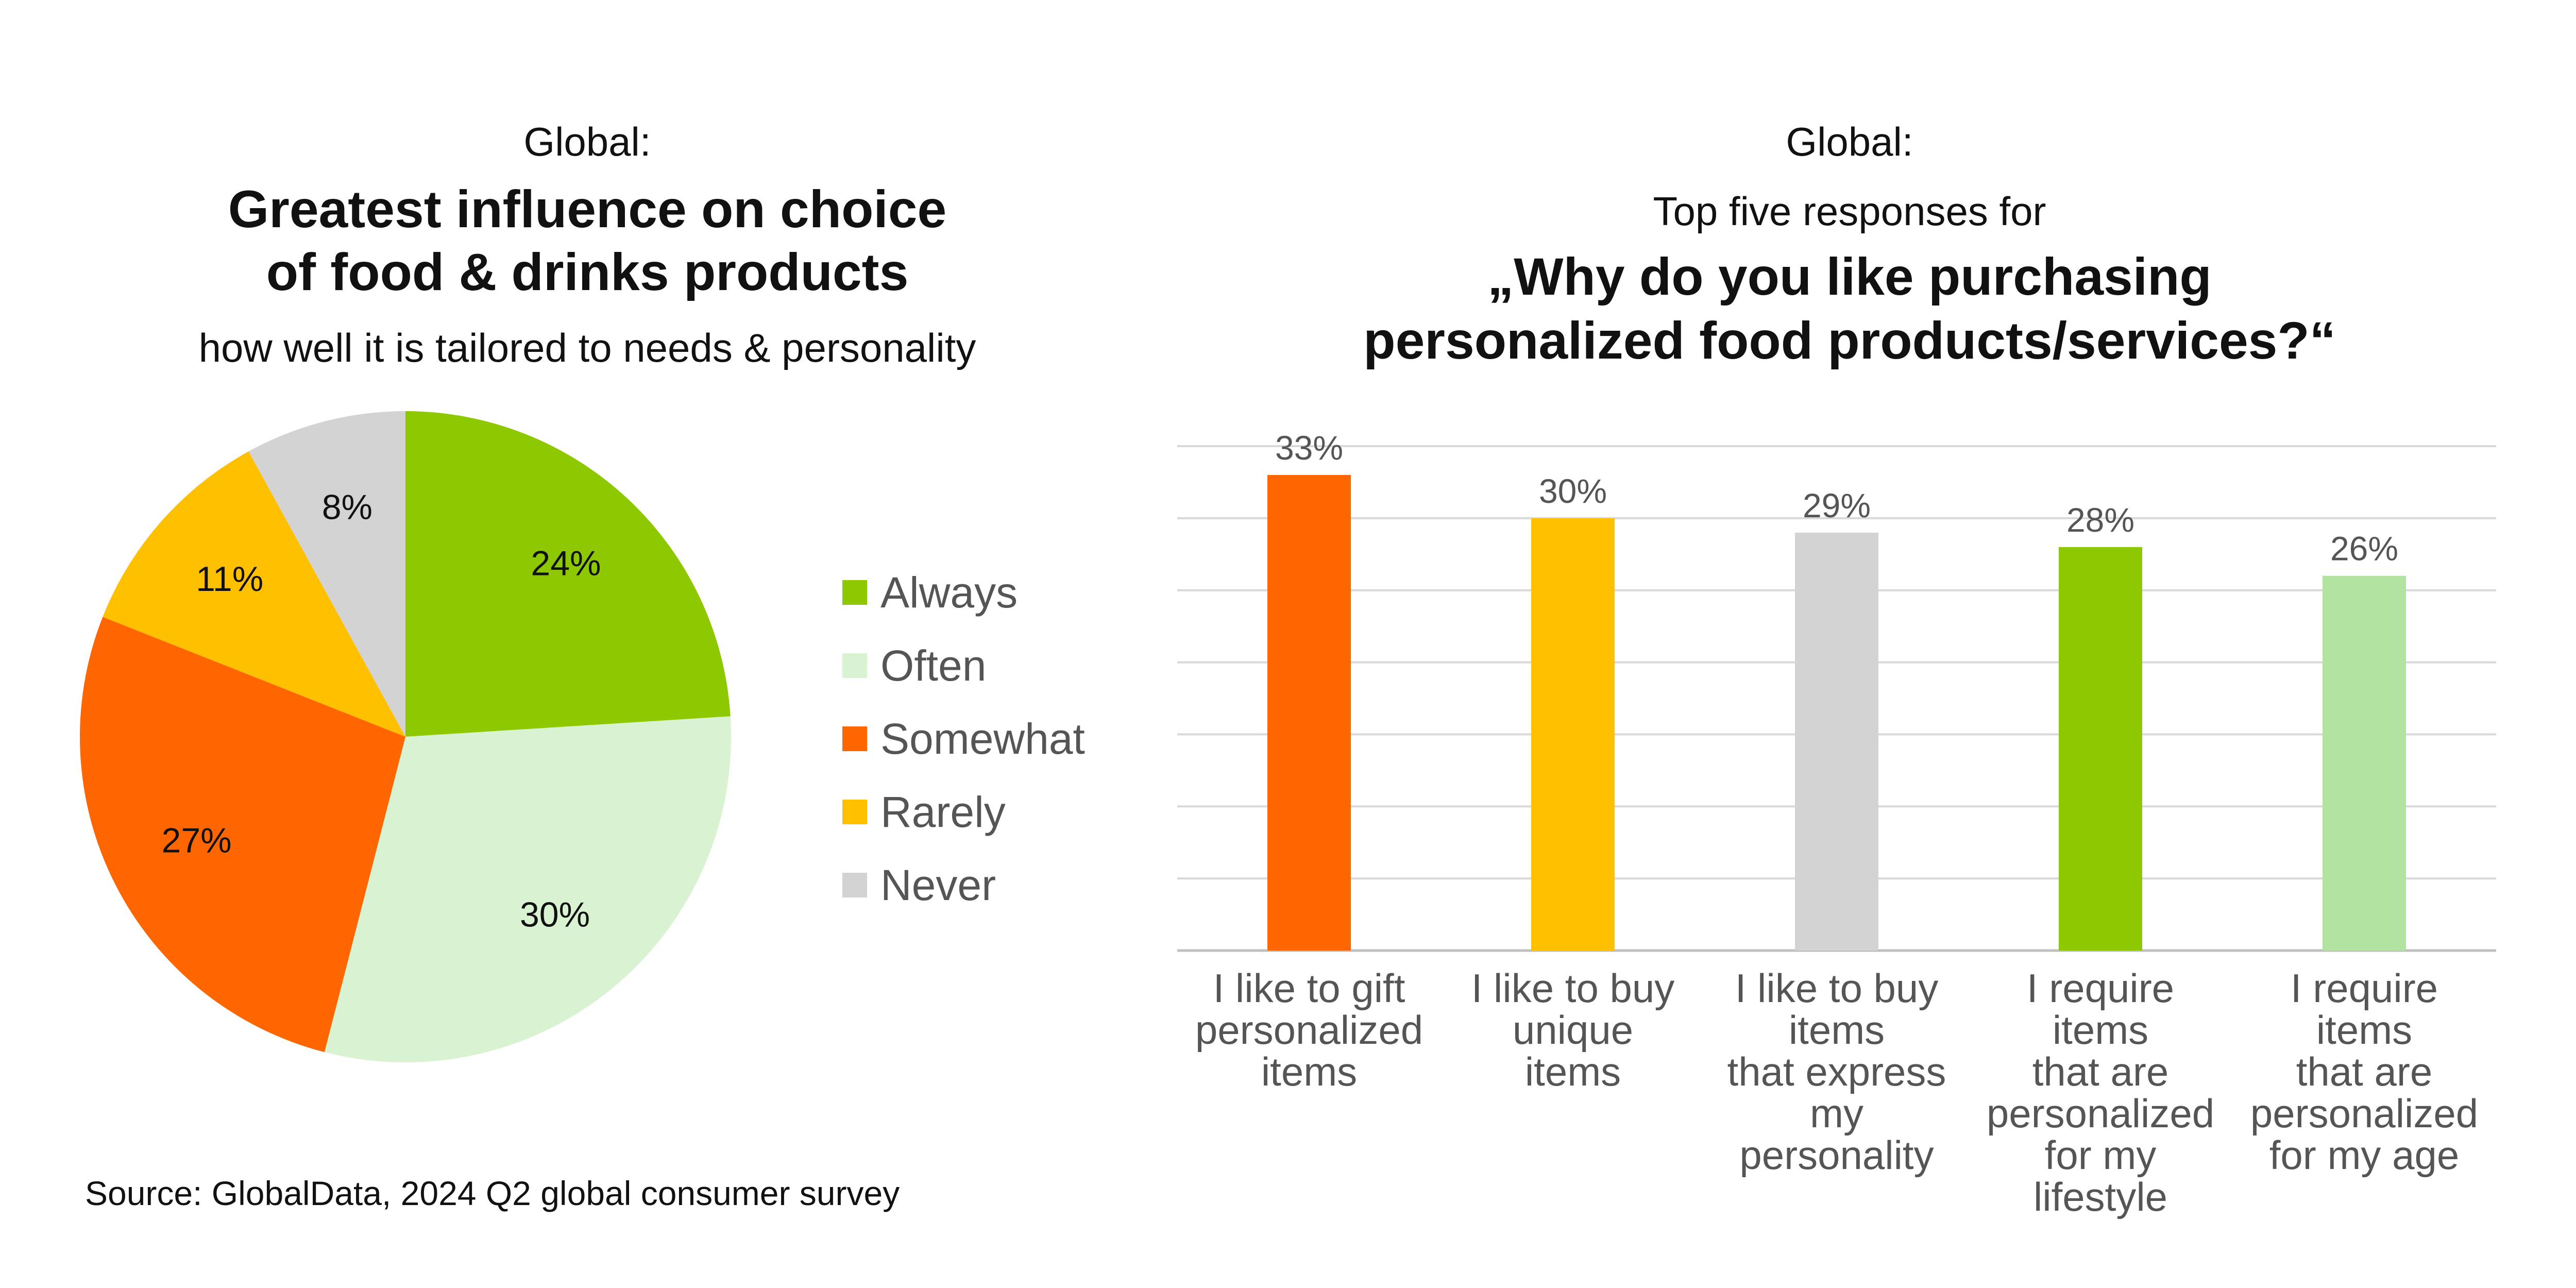  Describe the element at coordinates (854, 592) in the screenshot. I see `legend-swatch-always` at that location.